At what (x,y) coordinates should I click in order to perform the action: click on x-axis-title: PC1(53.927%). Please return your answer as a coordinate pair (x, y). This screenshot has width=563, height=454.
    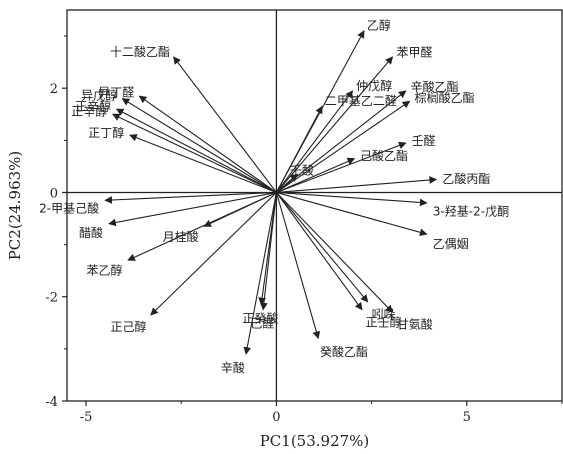
    Looking at the image, I should click on (315, 441).